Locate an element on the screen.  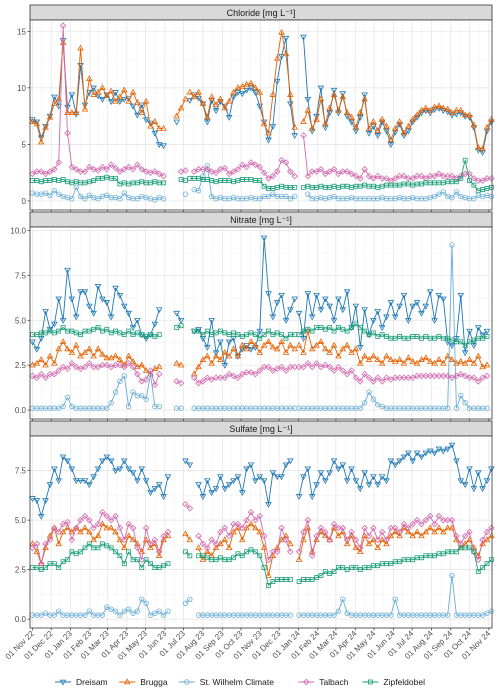
series-line is located at coordinates (395, 595).